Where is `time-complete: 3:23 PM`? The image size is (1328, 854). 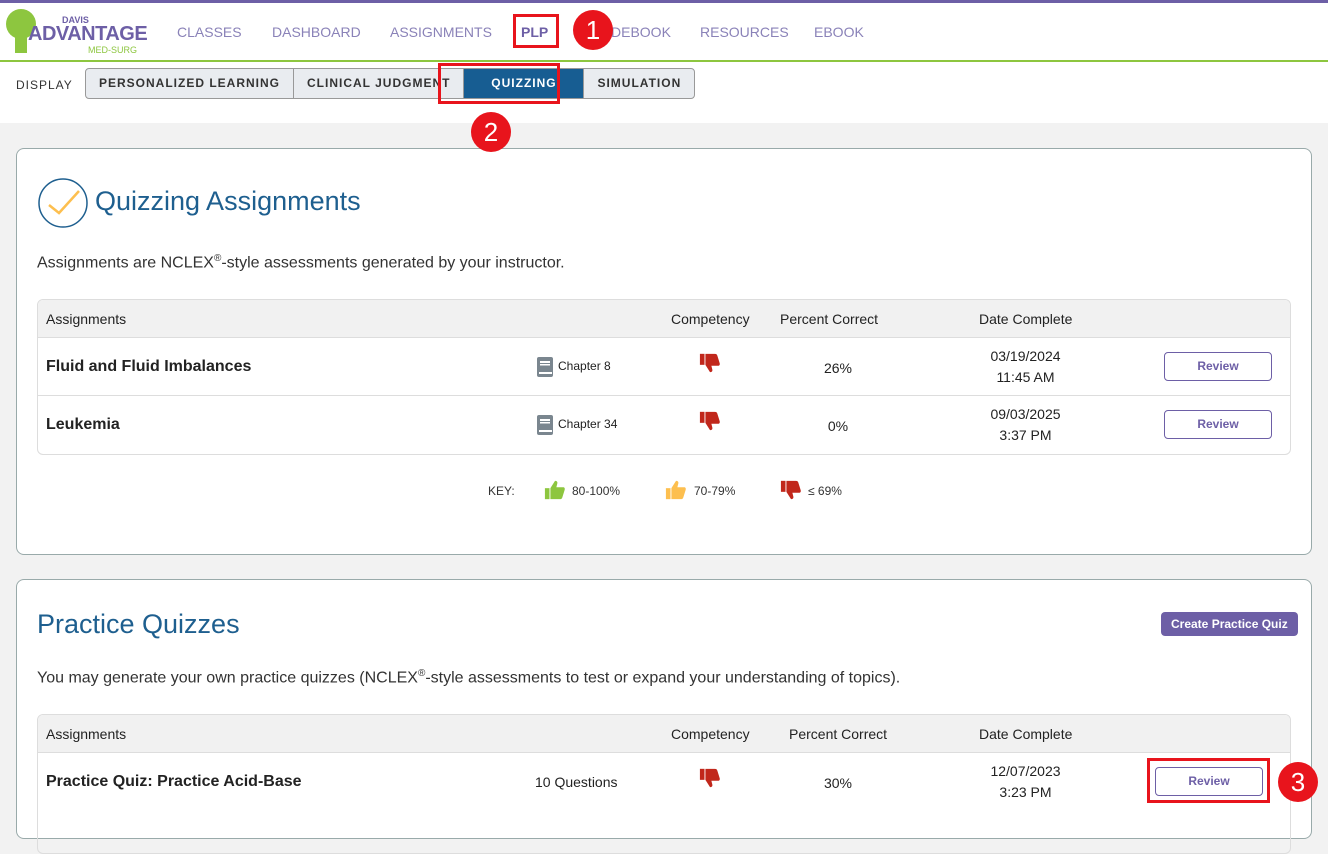
time-complete: 3:23 PM is located at coordinates (1025, 792).